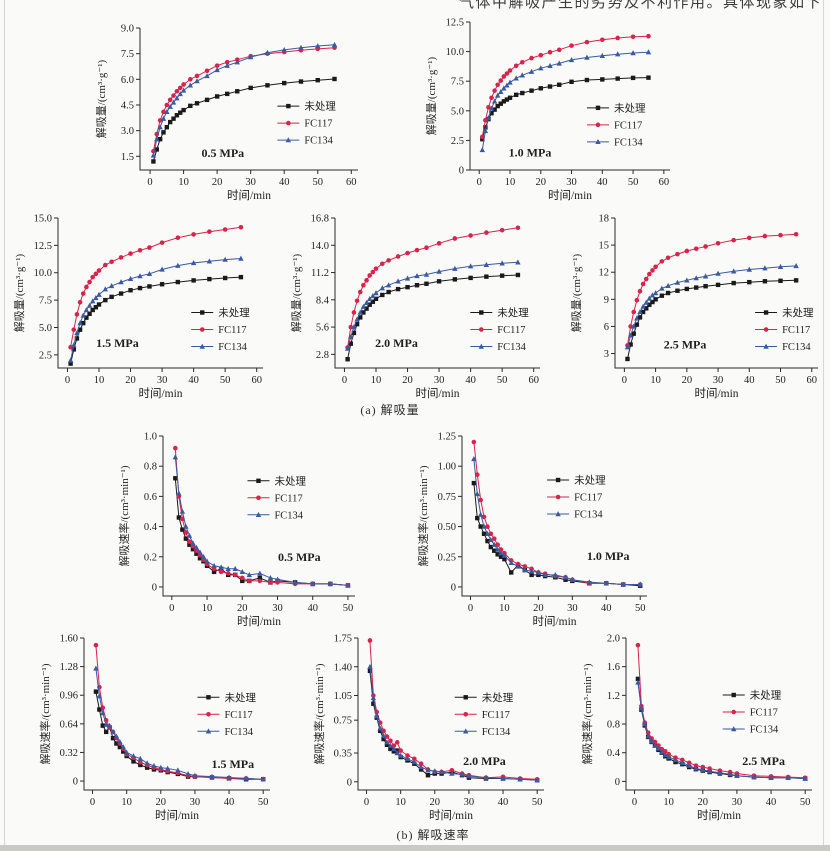  What do you see at coordinates (606, 327) in the screenshot?
I see `y-tick-label: 6` at bounding box center [606, 327].